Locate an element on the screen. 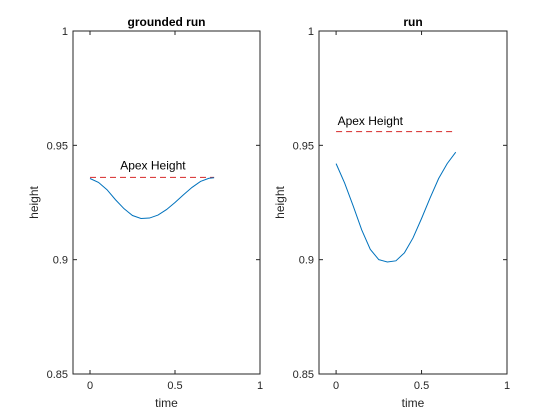  chart-title: grounded run is located at coordinates (167, 22).